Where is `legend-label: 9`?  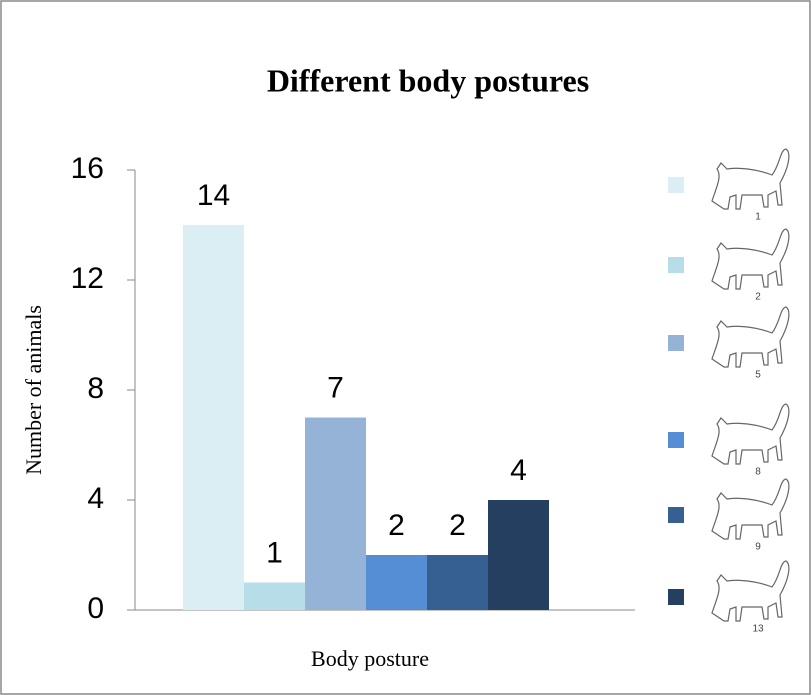
legend-label: 9 is located at coordinates (758, 547).